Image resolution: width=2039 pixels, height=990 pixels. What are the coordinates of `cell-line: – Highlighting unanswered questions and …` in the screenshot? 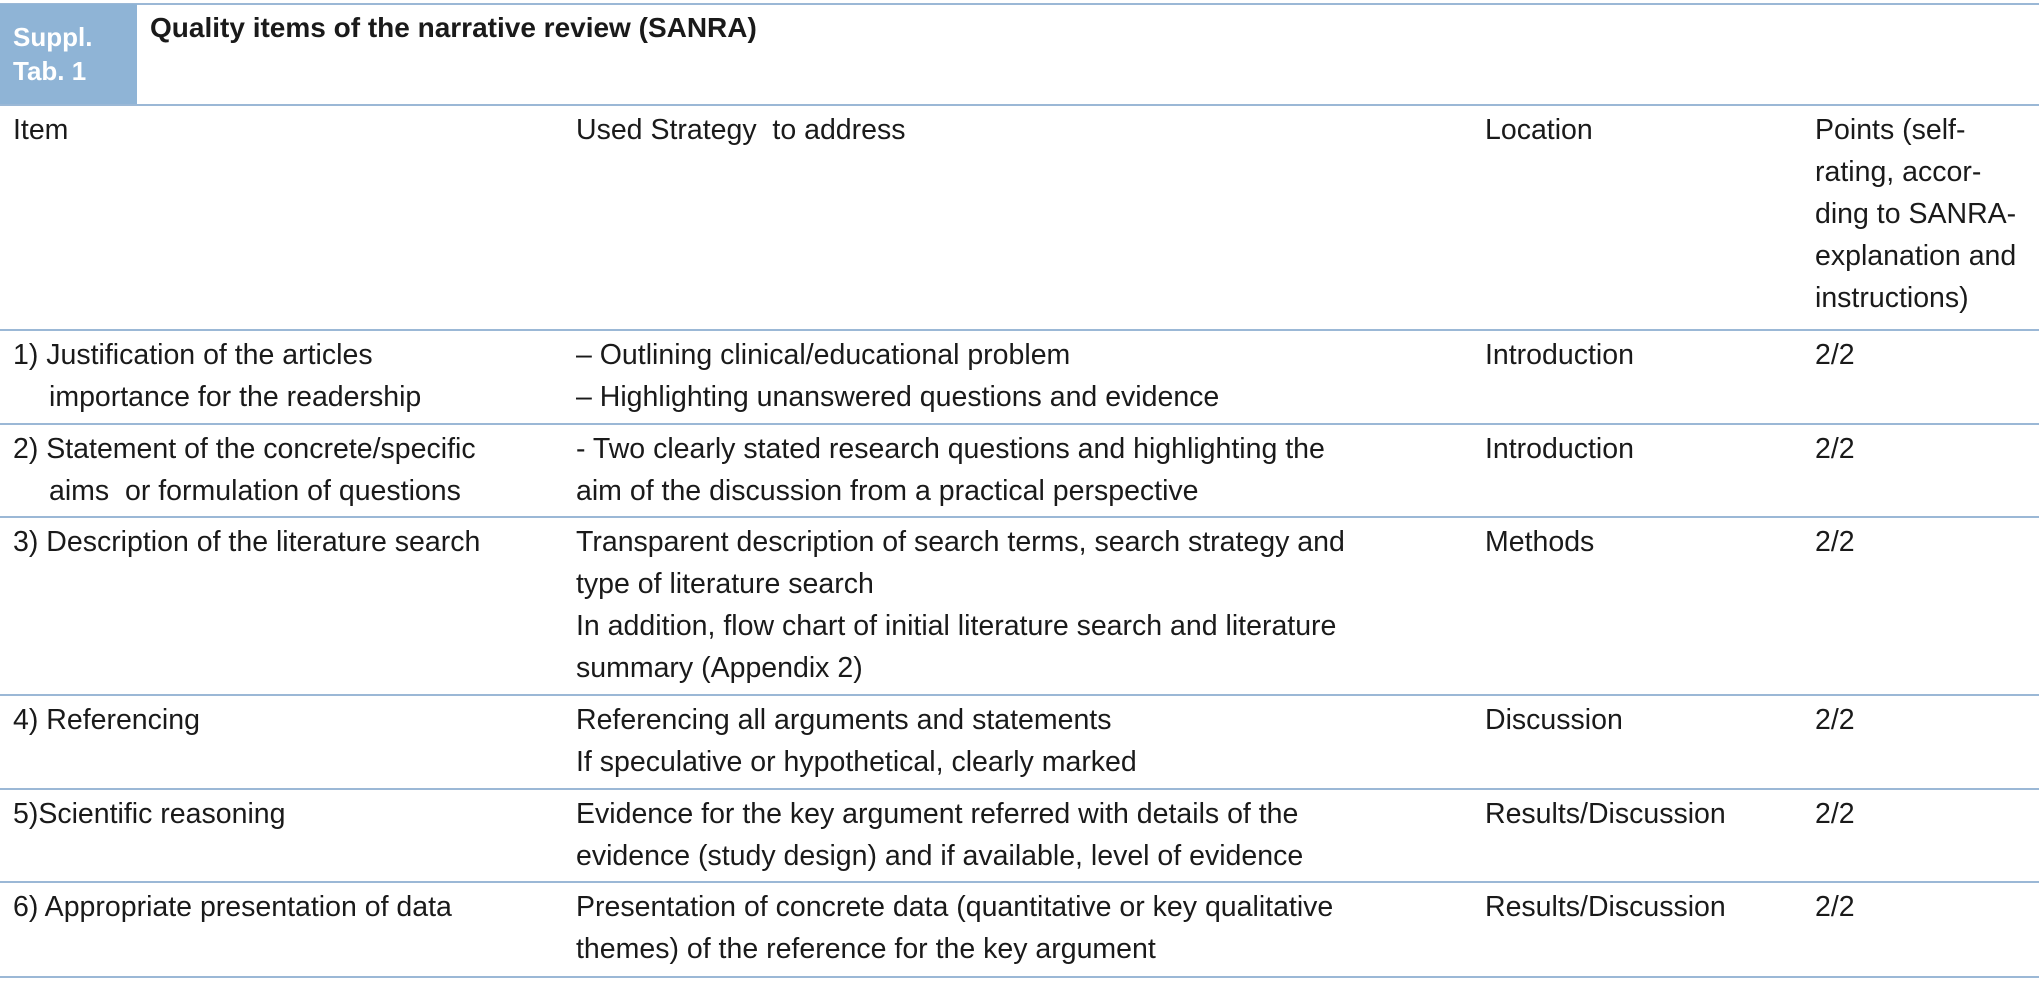 It's located at (898, 397).